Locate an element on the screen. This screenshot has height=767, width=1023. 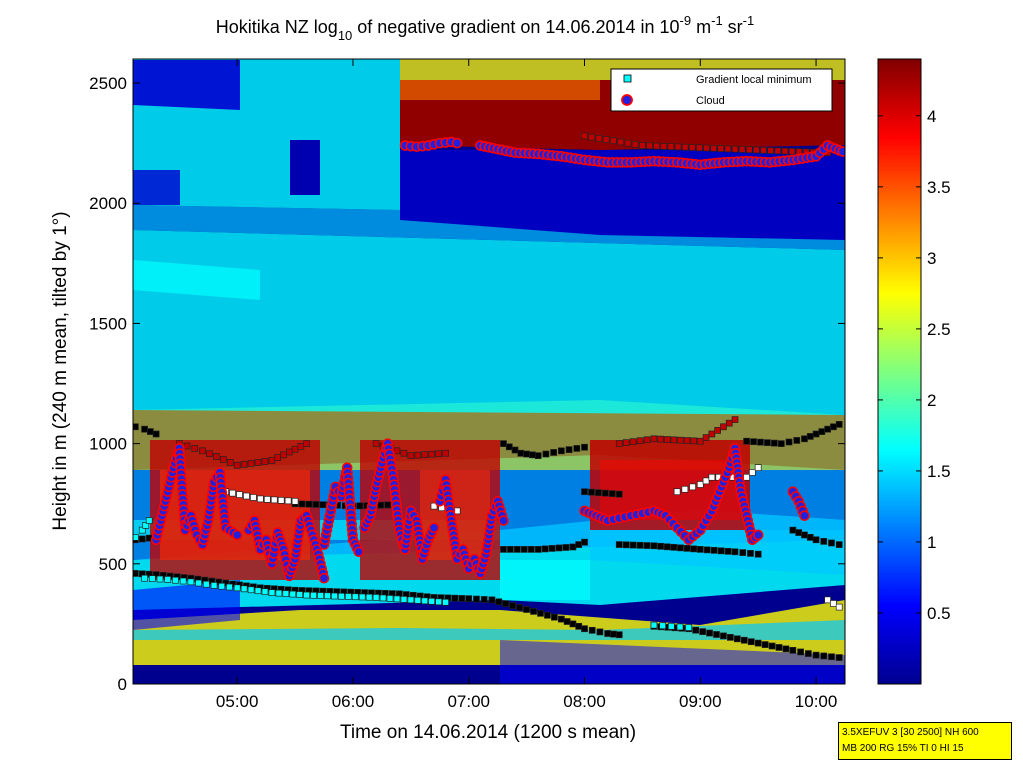
y-tick-label: 1000 is located at coordinates (108, 444).